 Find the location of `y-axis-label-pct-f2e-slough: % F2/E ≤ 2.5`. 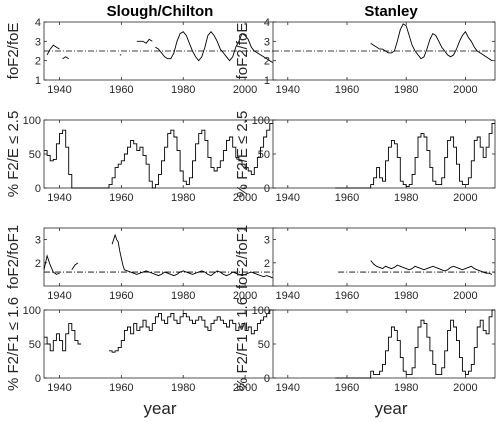

y-axis-label-pct-f2e-slough: % F2/E ≤ 2.5 is located at coordinates (13, 154).